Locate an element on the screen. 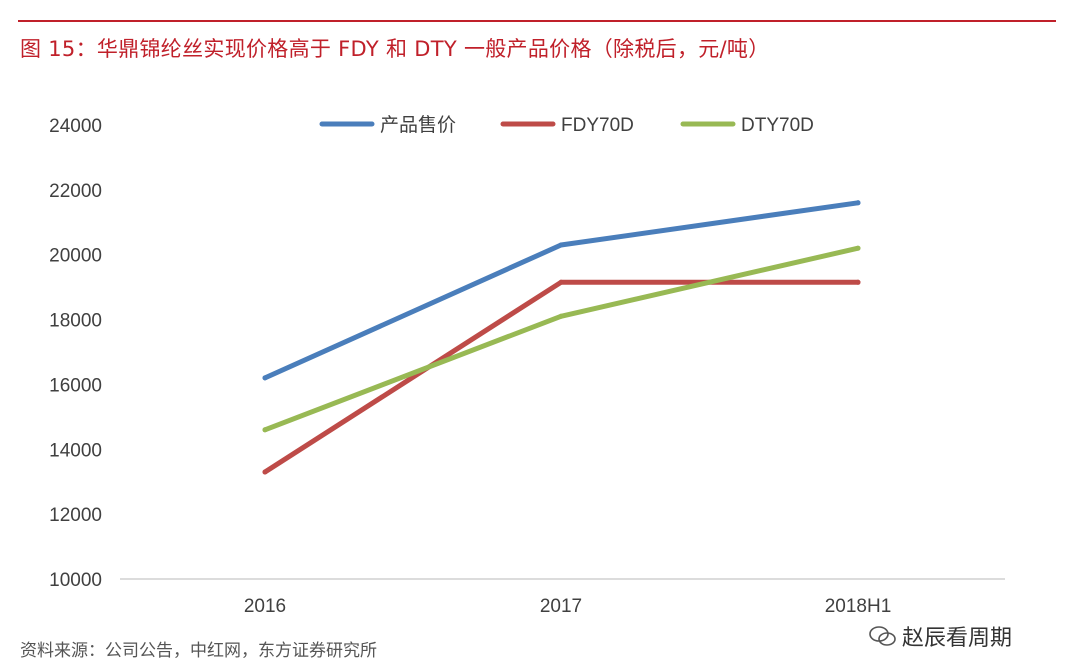  y-tick-label: 20000 is located at coordinates (75, 256).